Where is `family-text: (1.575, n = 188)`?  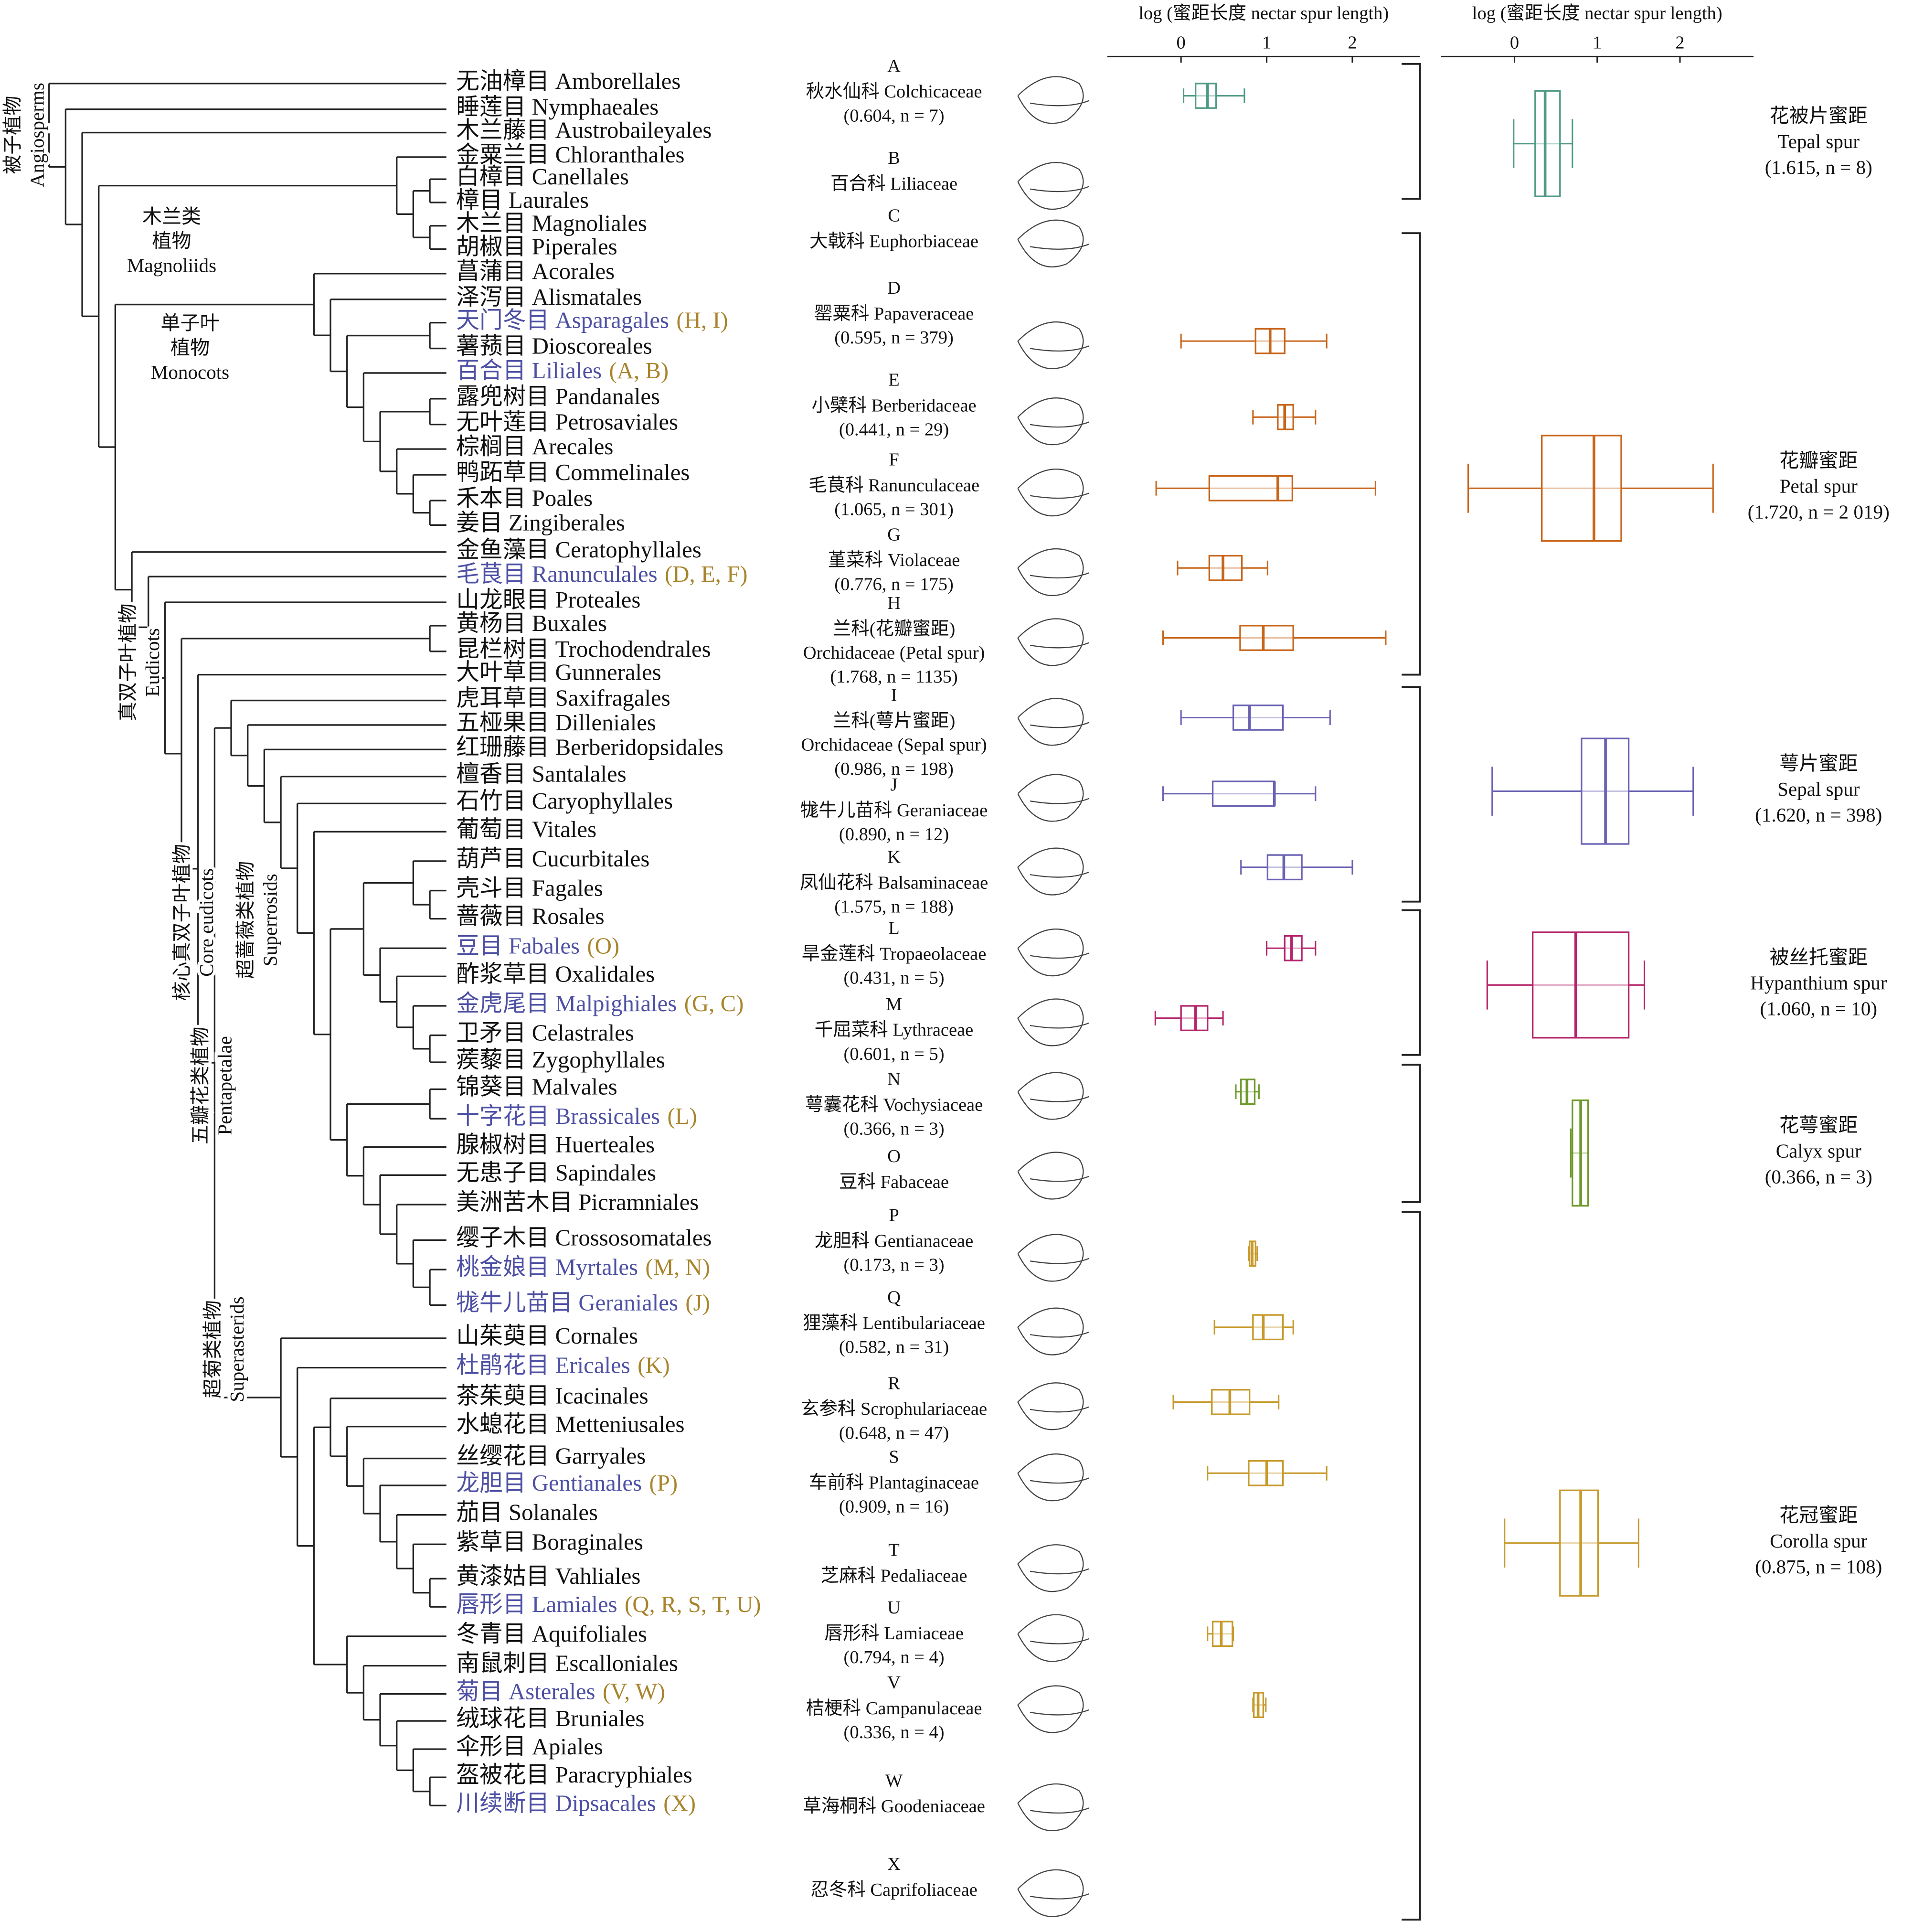
family-text: (1.575, n = 188) is located at coordinates (893, 907).